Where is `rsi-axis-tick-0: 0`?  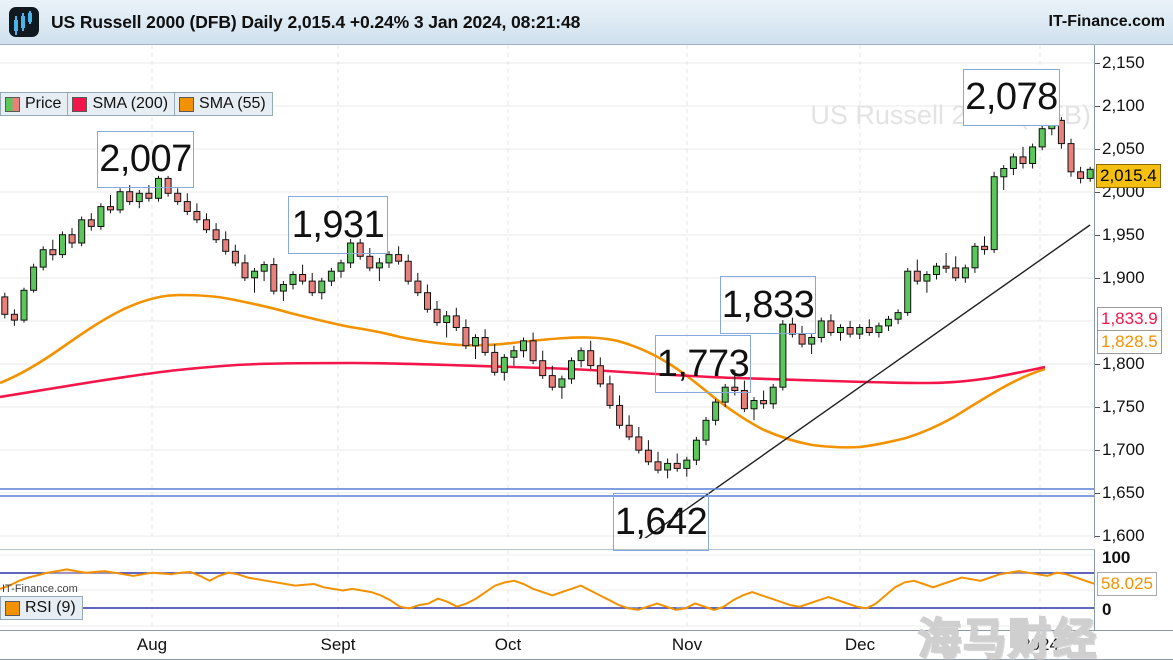 rsi-axis-tick-0: 0 is located at coordinates (1107, 609).